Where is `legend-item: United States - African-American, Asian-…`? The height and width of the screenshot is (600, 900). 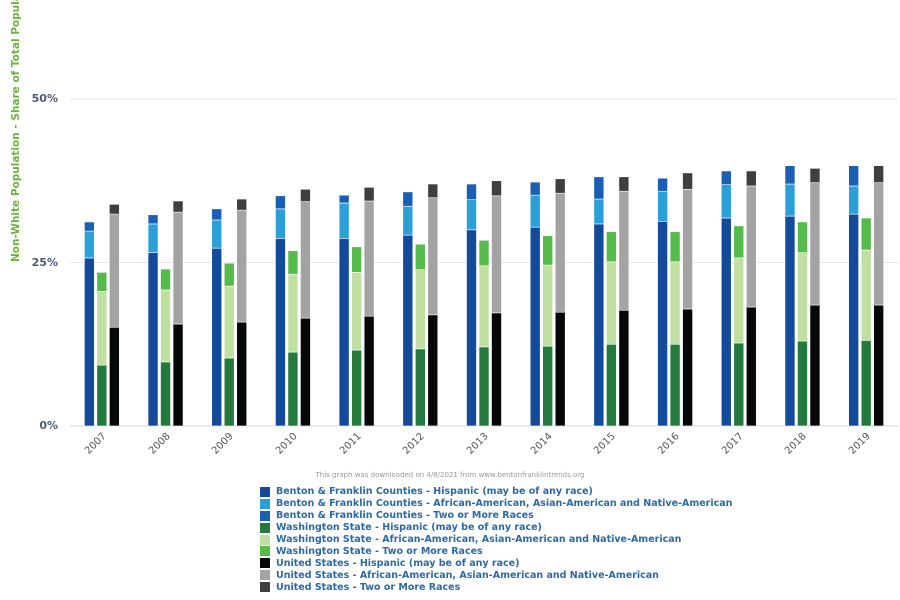
legend-item: United States - African-American, Asian-… is located at coordinates (496, 575).